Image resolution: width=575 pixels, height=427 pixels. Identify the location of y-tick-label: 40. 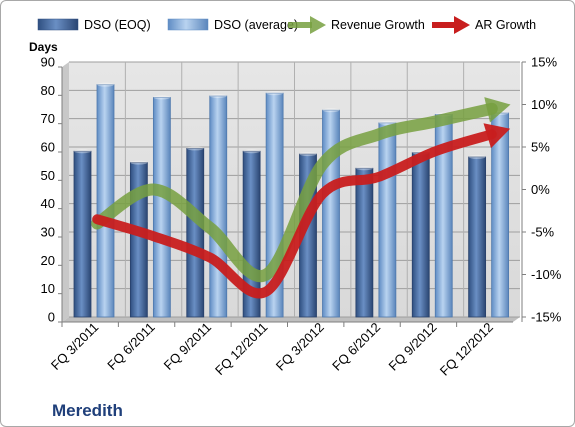
(48, 203).